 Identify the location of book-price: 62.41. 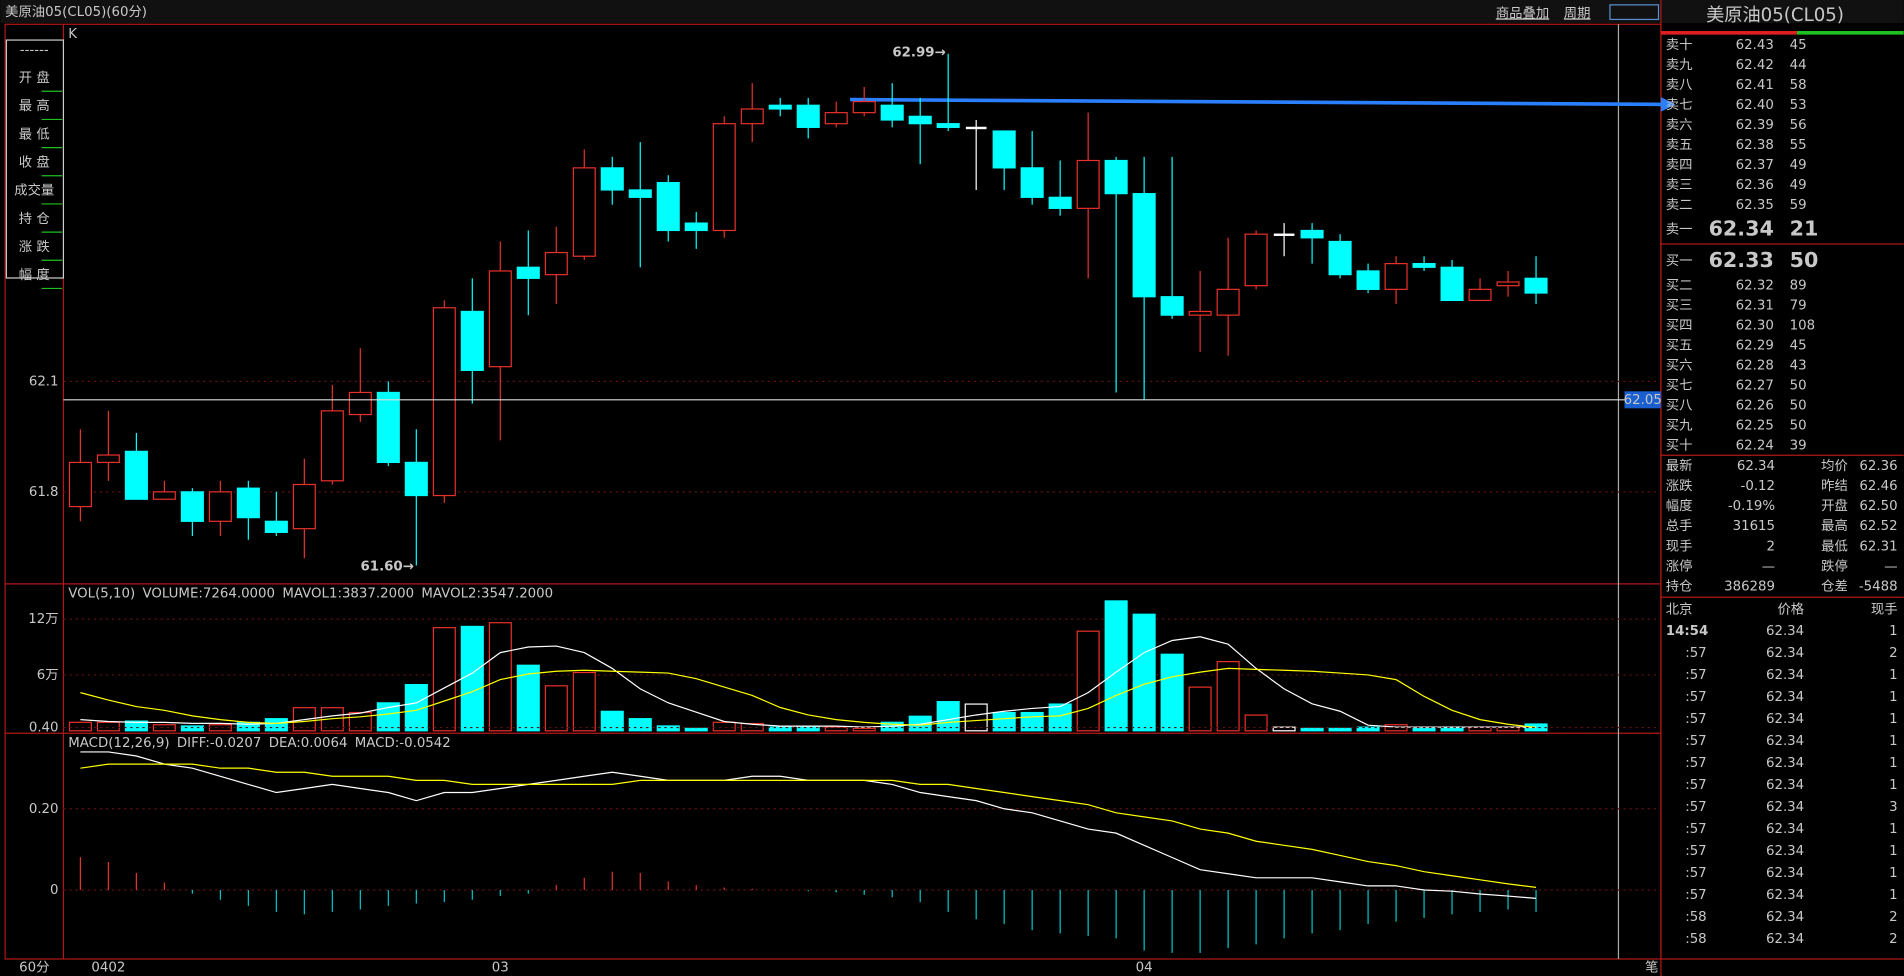
(1755, 85).